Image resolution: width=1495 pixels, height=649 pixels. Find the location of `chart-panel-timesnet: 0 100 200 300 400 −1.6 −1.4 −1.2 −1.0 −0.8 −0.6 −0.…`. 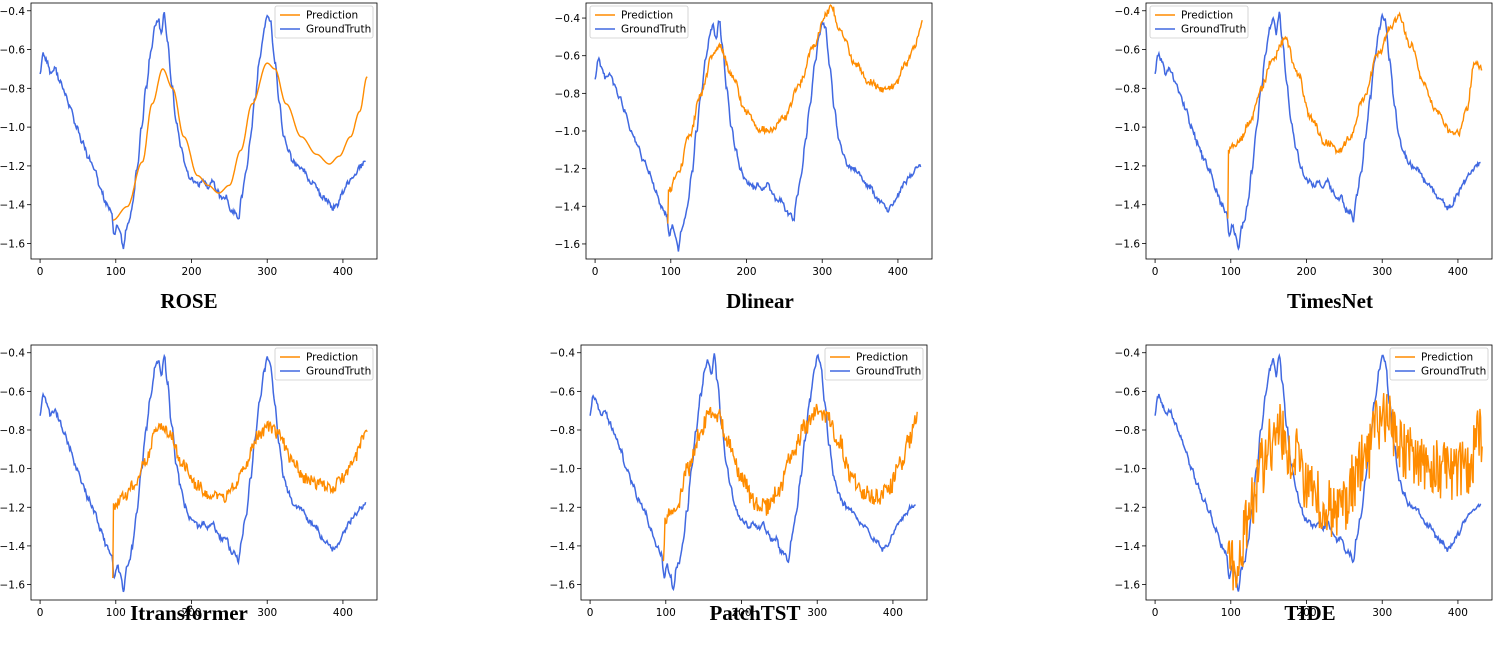

chart-panel-timesnet: 0 100 200 300 400 −1.6 −1.4 −1.2 −1.0 −0.8 −0.6 −0.… is located at coordinates (1304, 157).